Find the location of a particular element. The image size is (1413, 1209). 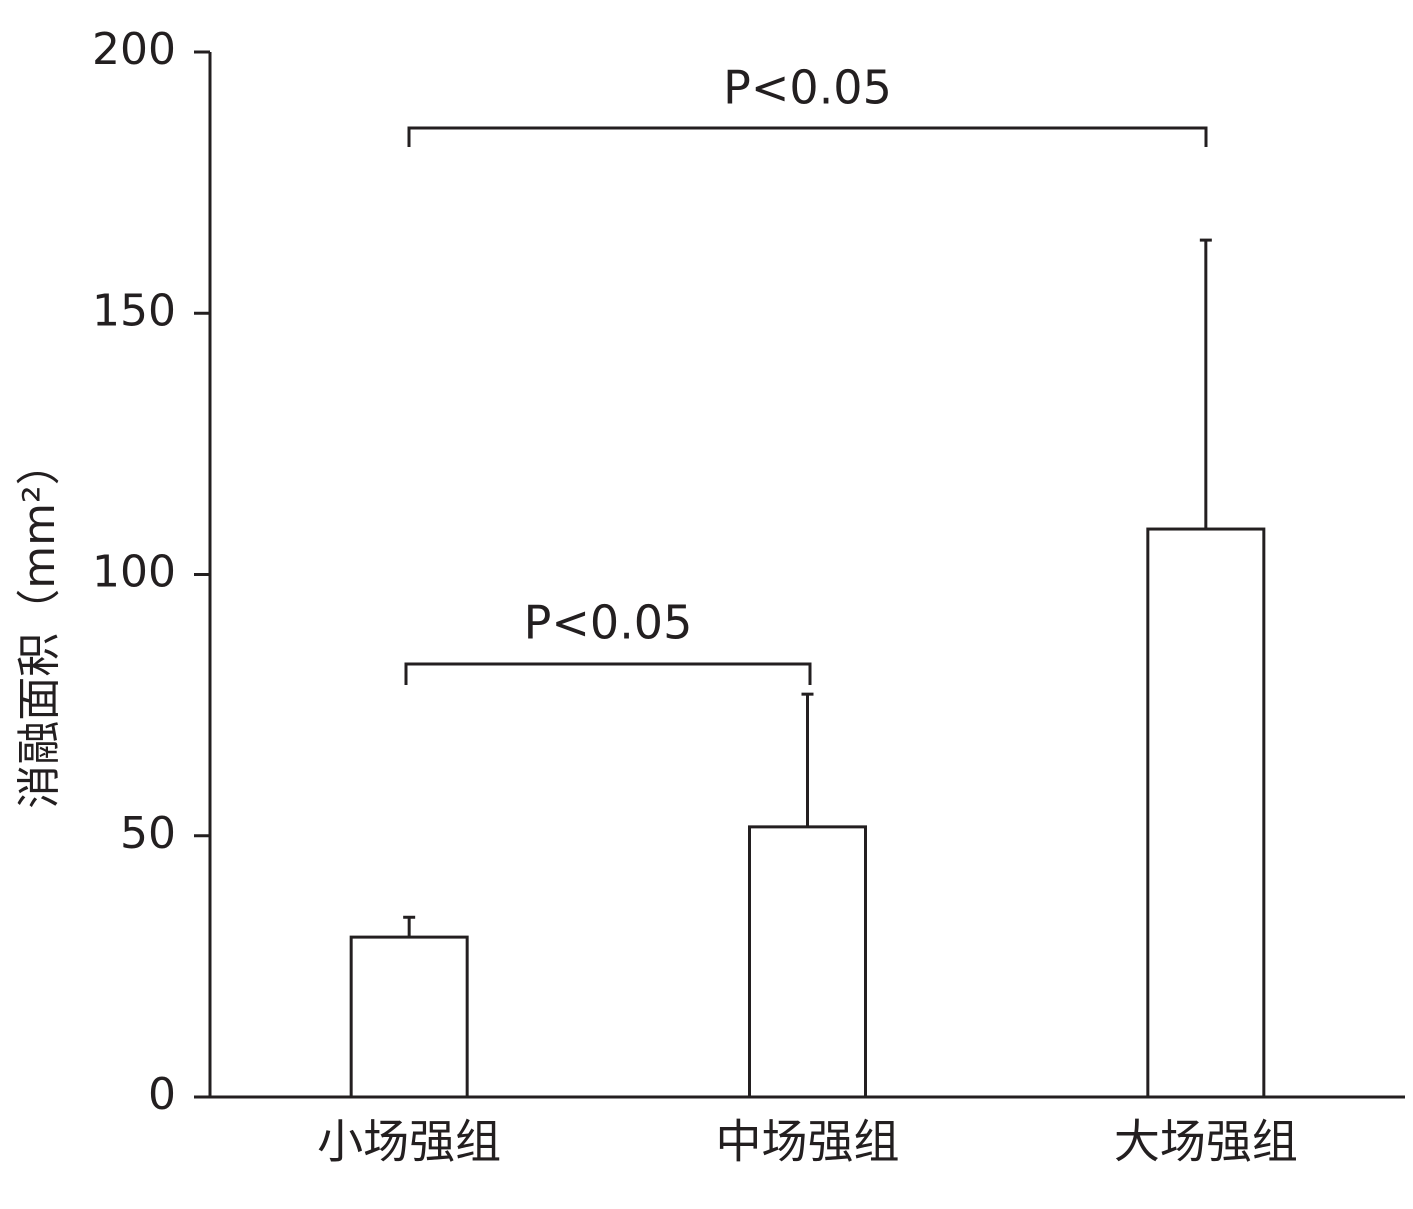

y-tick-label: 50 is located at coordinates (148, 833).